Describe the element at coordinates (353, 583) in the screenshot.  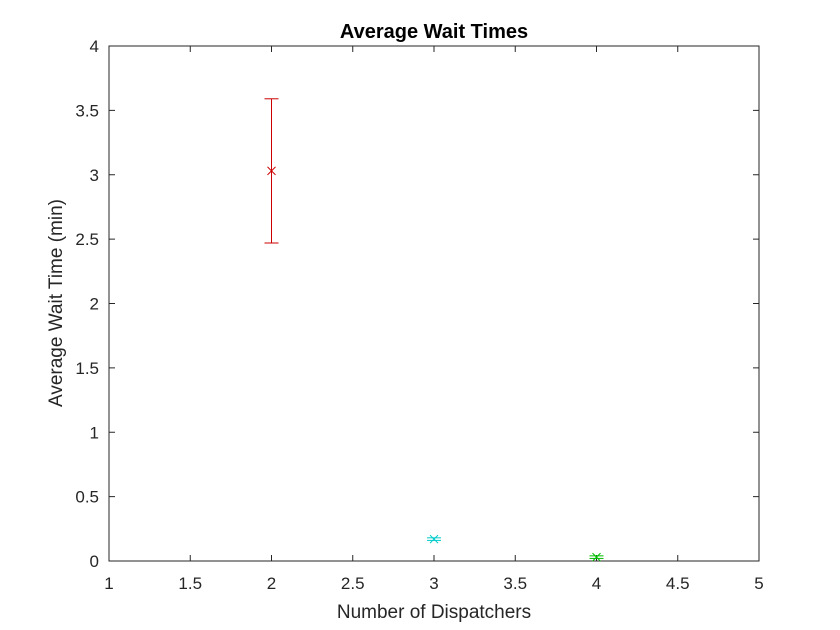
I see `x-tick-label: 2.5` at that location.